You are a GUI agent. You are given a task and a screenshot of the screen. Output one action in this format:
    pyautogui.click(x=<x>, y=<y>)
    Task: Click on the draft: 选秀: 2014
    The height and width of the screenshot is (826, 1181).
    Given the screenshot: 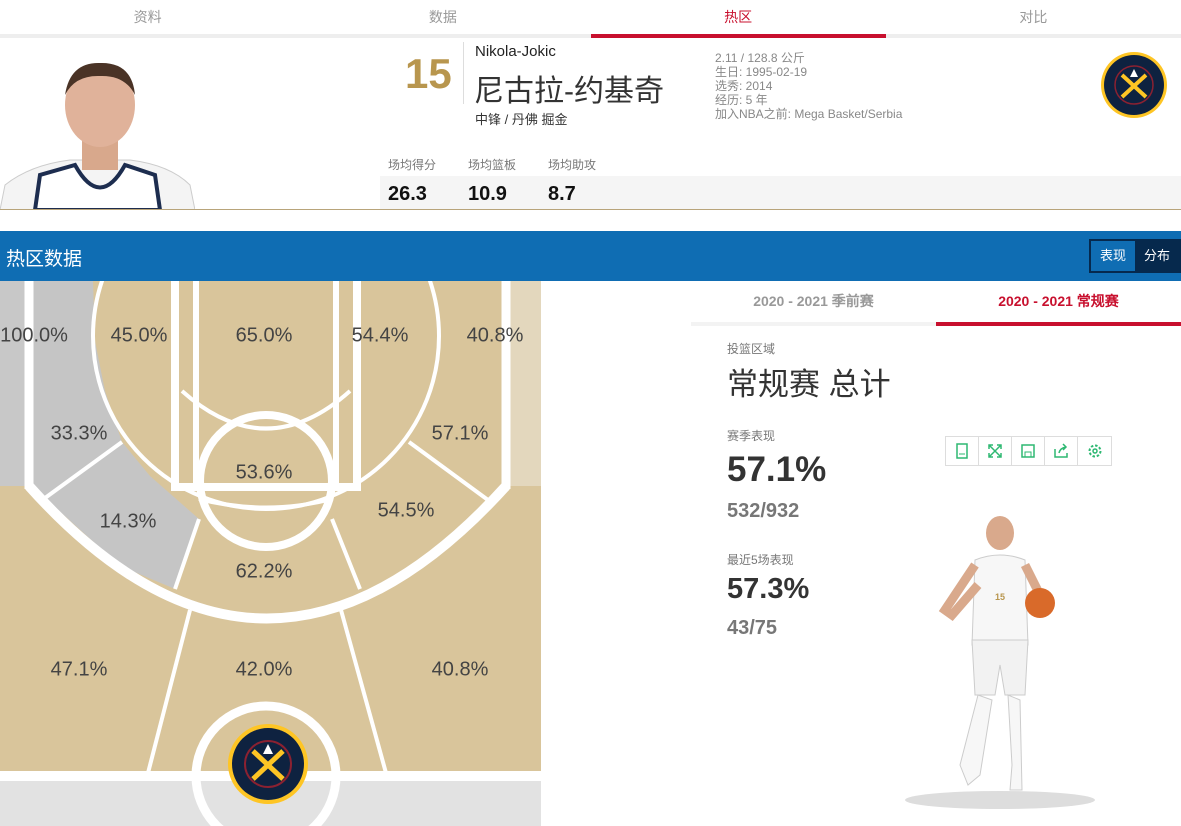 What is the action you would take?
    pyautogui.click(x=744, y=86)
    